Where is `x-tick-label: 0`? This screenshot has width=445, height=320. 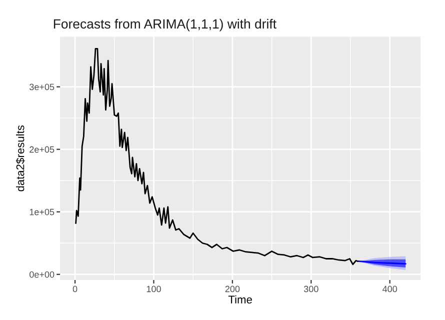 x-tick-label: 0 is located at coordinates (75, 289).